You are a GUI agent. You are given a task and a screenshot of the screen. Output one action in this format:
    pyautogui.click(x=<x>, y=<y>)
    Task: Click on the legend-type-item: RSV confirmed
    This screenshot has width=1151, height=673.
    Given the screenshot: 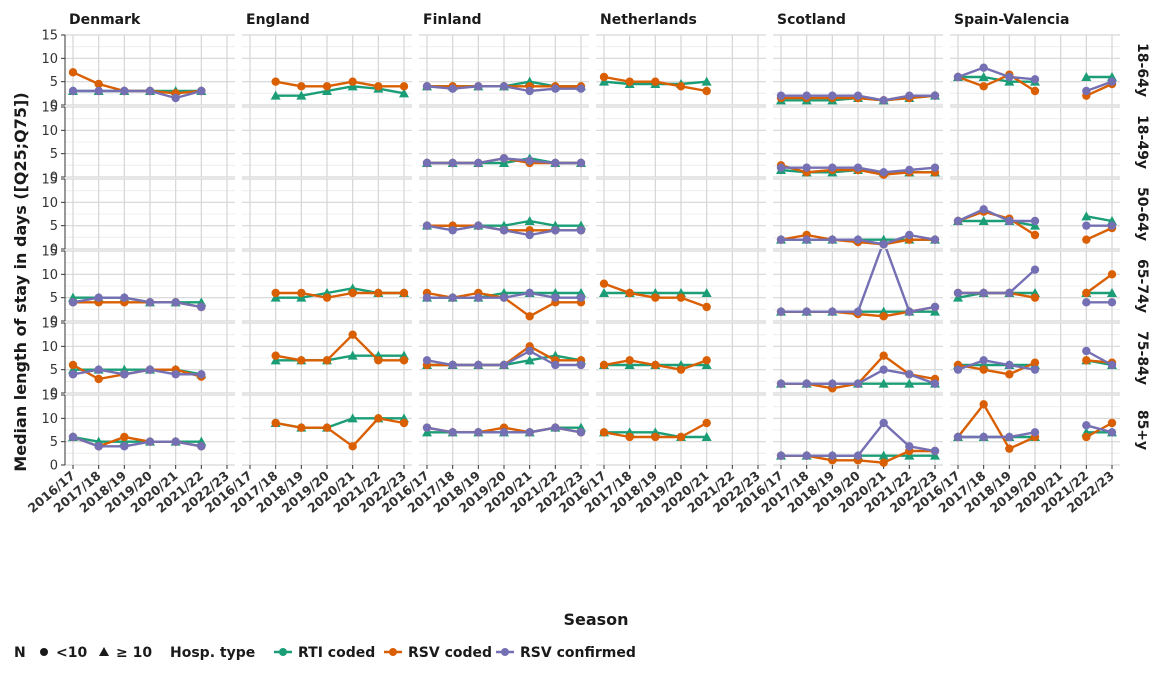 What is the action you would take?
    pyautogui.click(x=578, y=653)
    